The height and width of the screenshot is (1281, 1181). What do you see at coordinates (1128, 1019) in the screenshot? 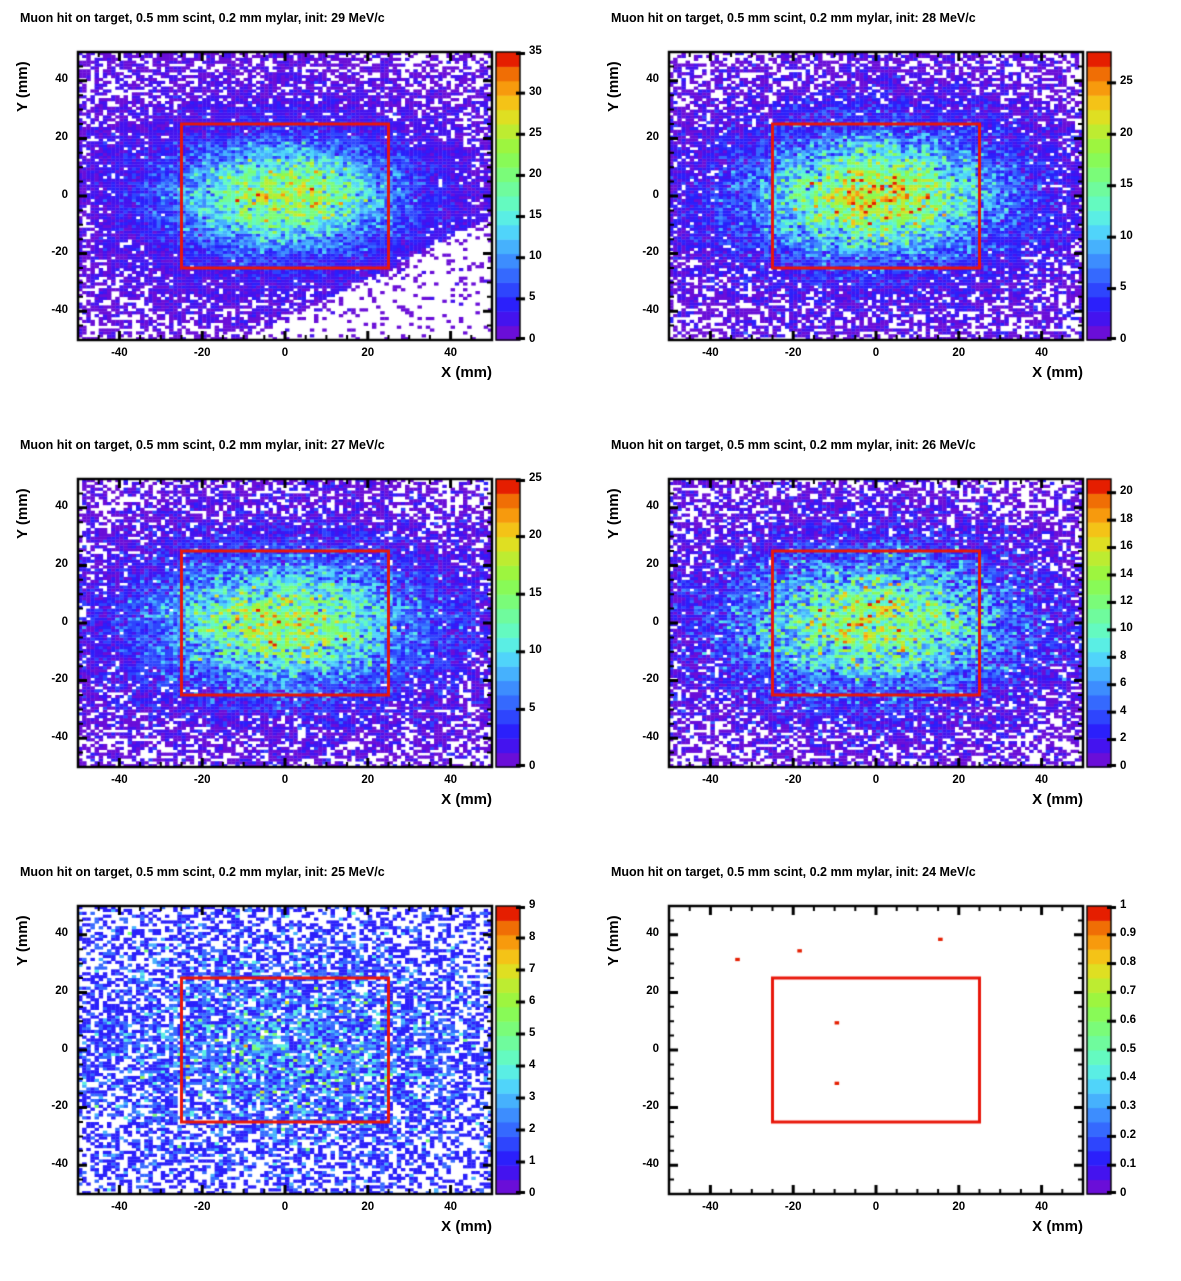
I see `colorbar-tick-label: 0.6` at bounding box center [1128, 1019].